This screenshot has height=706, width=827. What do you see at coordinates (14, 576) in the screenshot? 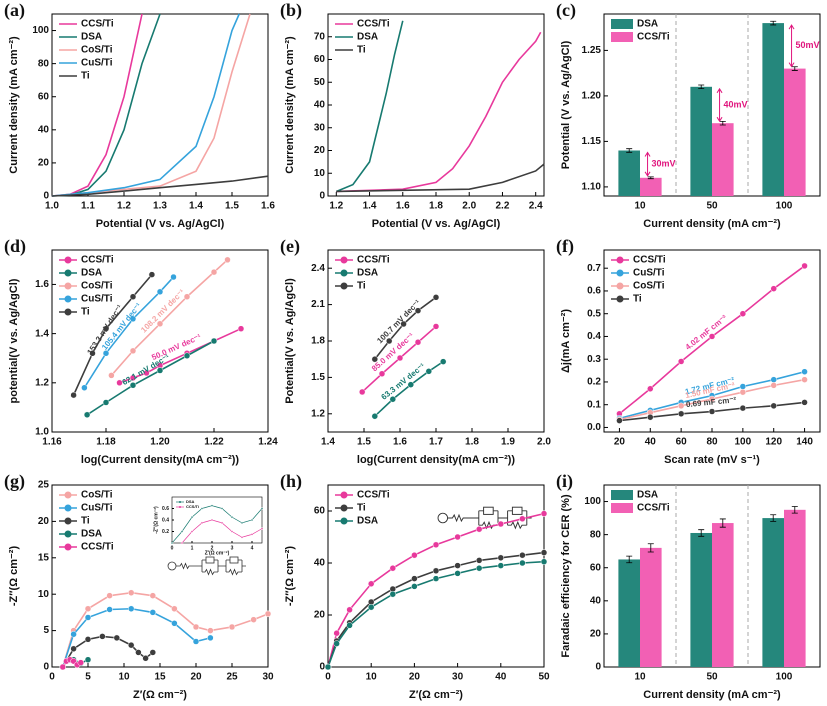
I see `y-axis-label: -Z″(Ω cm⁻²)` at bounding box center [14, 576].